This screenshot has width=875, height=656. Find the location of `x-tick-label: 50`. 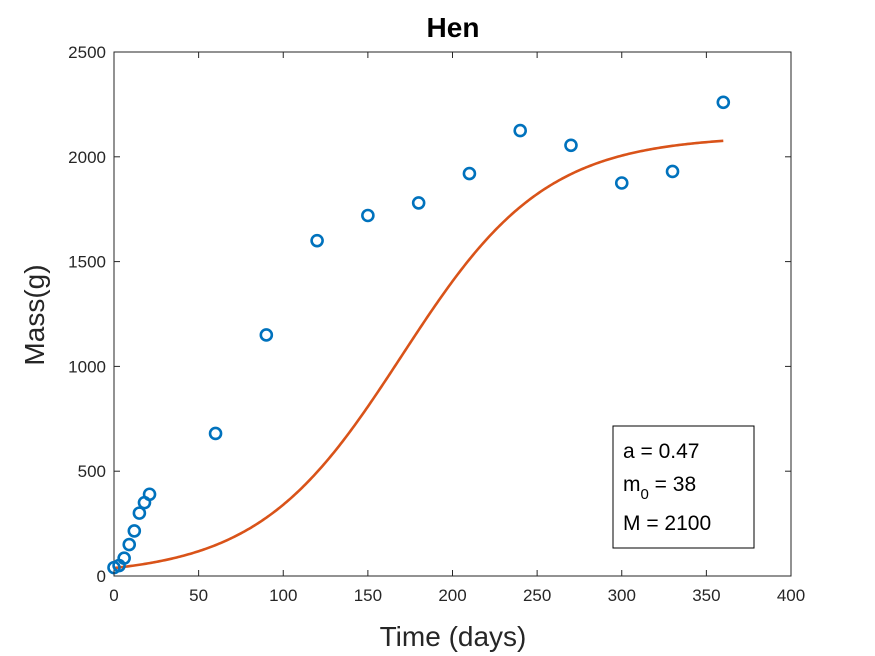

x-tick-label: 50 is located at coordinates (198, 595).